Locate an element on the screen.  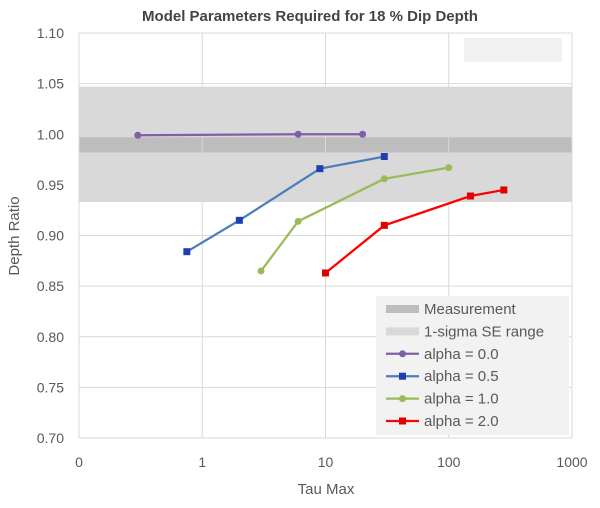
legend-label: alpha = 0.0 is located at coordinates (461, 354).